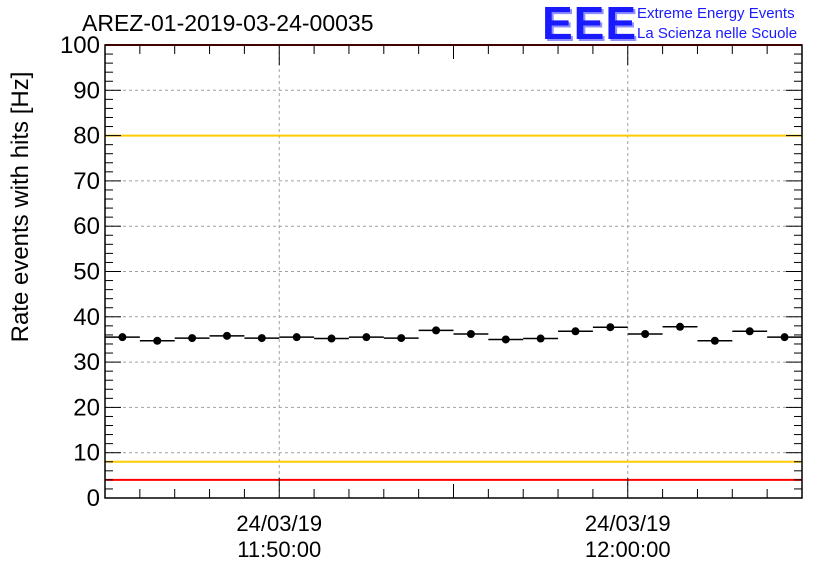  Describe the element at coordinates (86, 272) in the screenshot. I see `y-tick-label: 50` at that location.